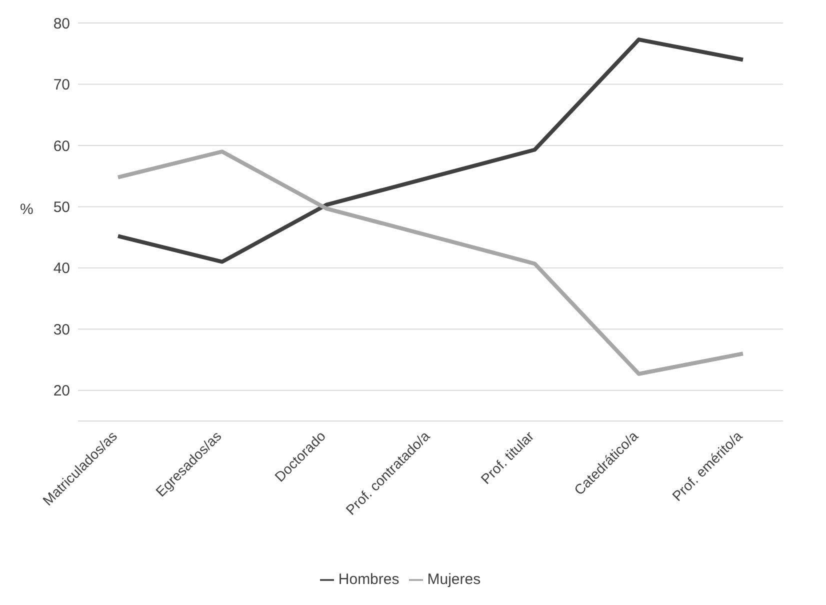 The image size is (826, 605). I want to click on y-tick-label: 20, so click(61, 391).